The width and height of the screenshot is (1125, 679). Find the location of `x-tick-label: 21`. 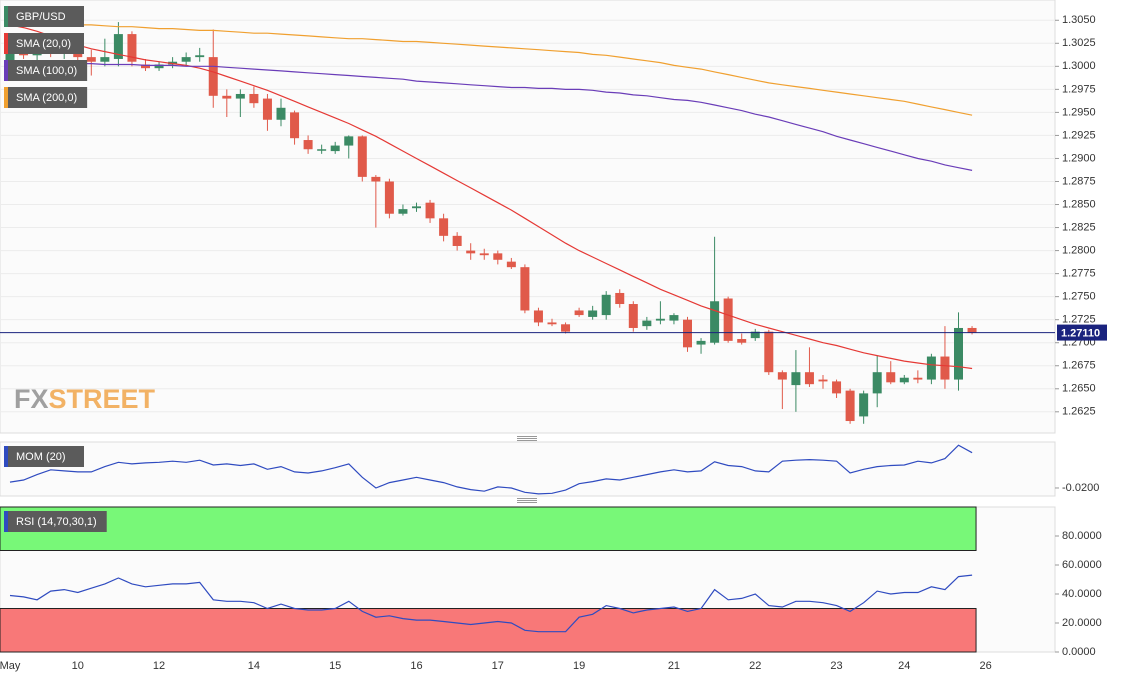

x-tick-label: 21 is located at coordinates (674, 666).